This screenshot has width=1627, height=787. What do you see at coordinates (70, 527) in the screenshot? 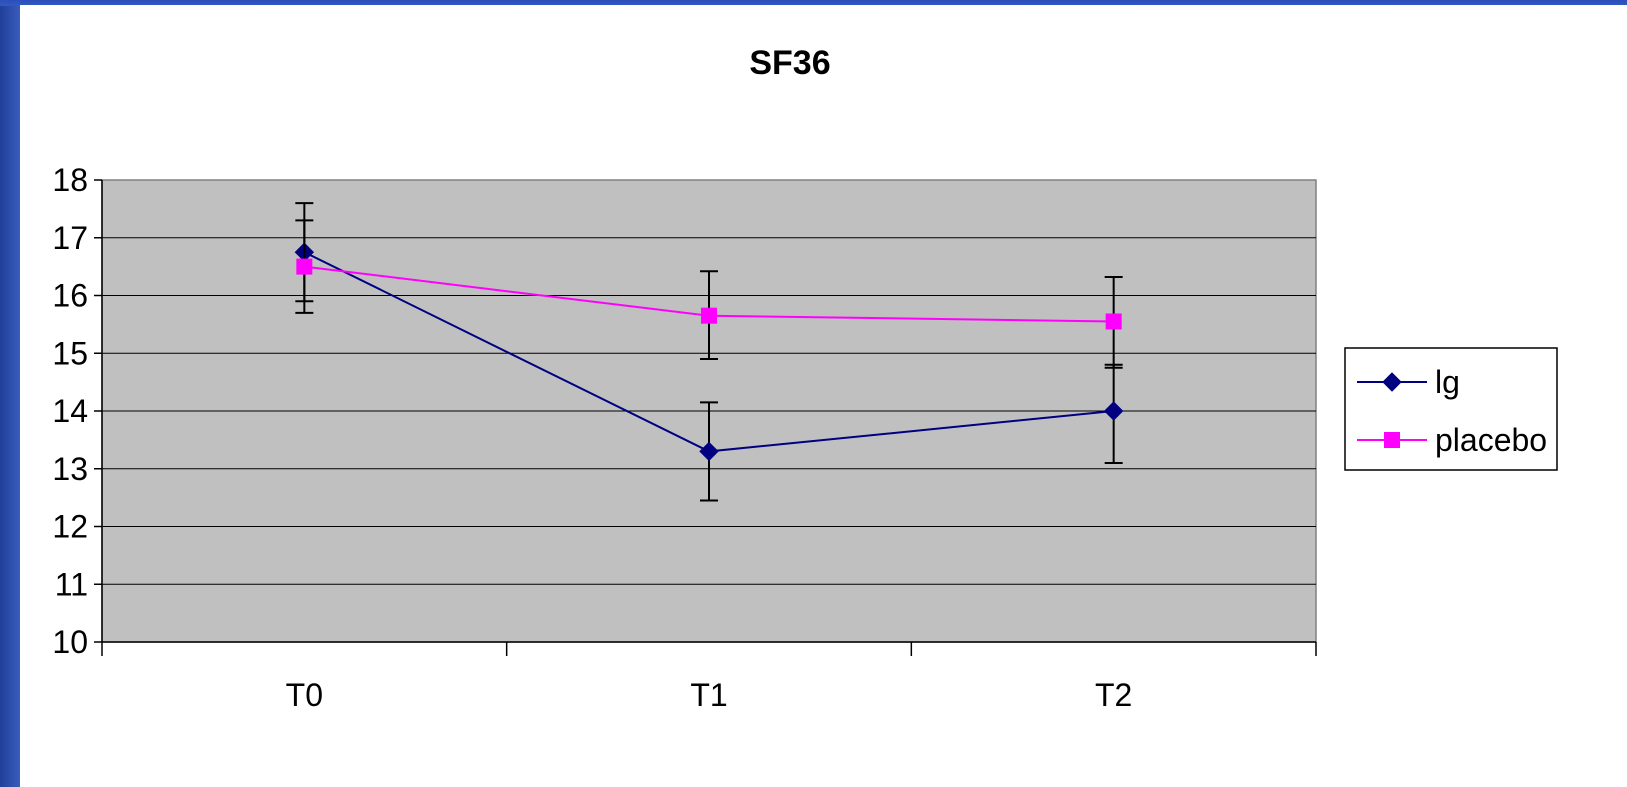
I see `y-tick-label: 12` at bounding box center [70, 527].